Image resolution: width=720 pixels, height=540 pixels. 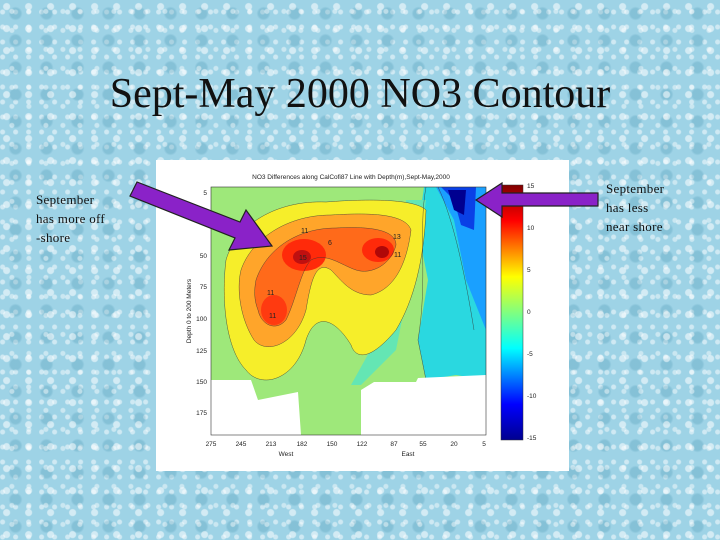 What do you see at coordinates (204, 256) in the screenshot?
I see `y-tick-label: 50` at bounding box center [204, 256].